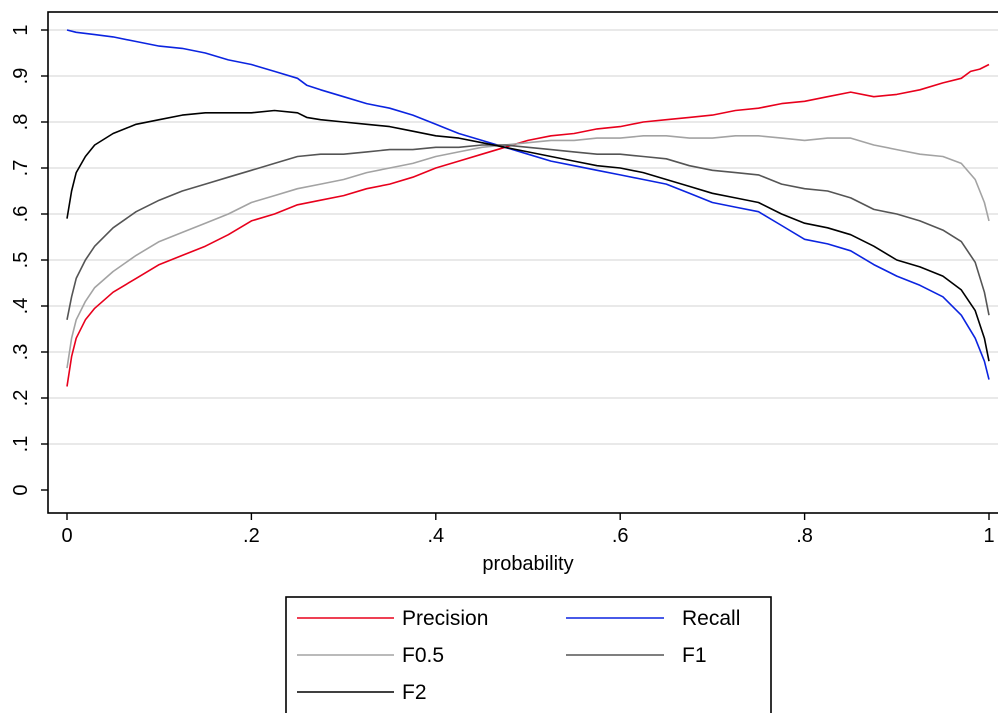 This screenshot has width=998, height=713. I want to click on legend-item: F2, so click(362, 692).